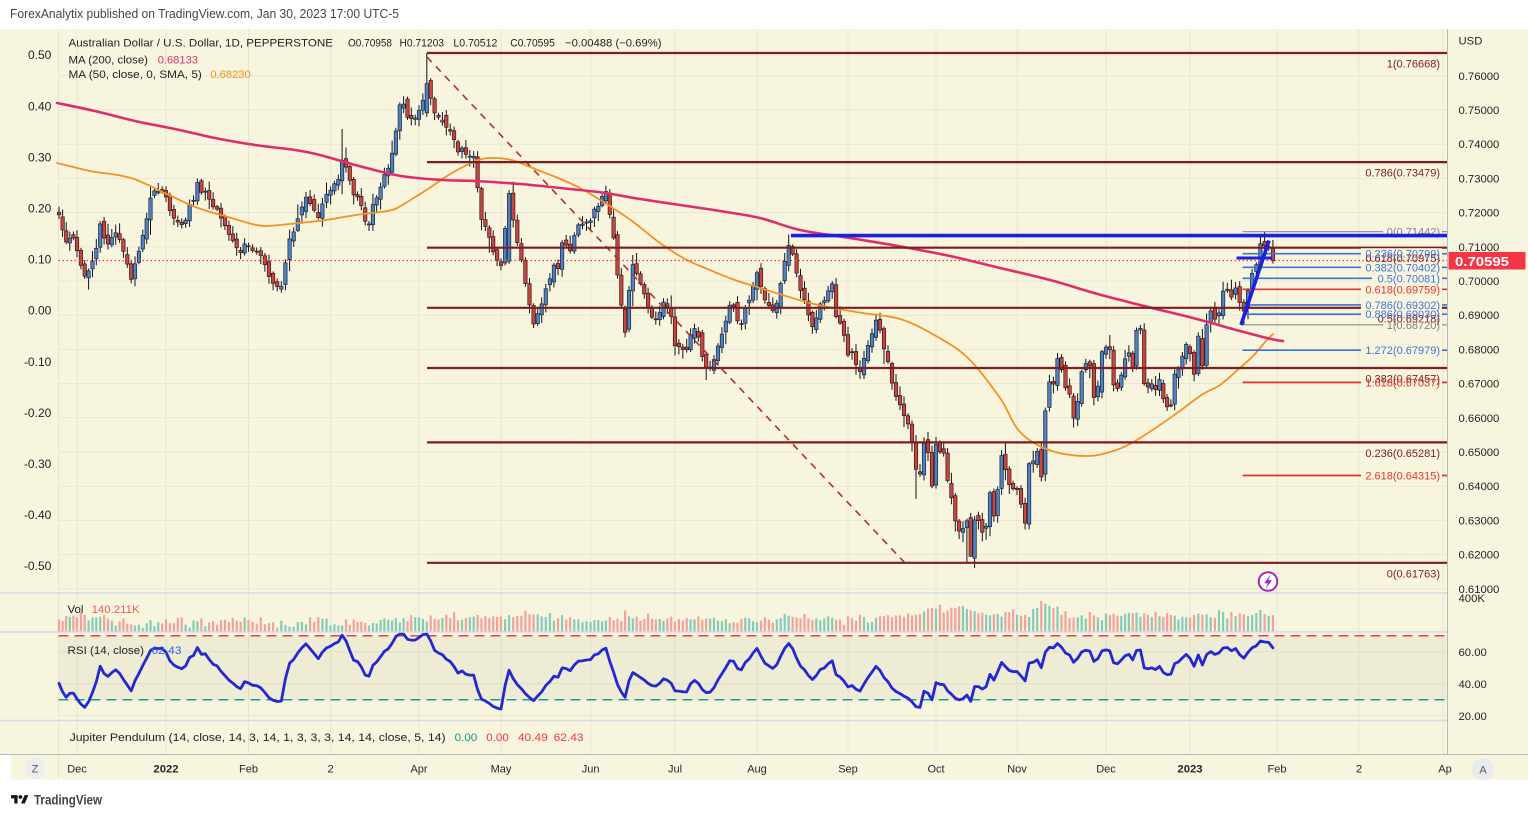 This screenshot has height=823, width=1528. Describe the element at coordinates (1402, 290) in the screenshot. I see `svg-text: 0.618(0.69759)` at that location.